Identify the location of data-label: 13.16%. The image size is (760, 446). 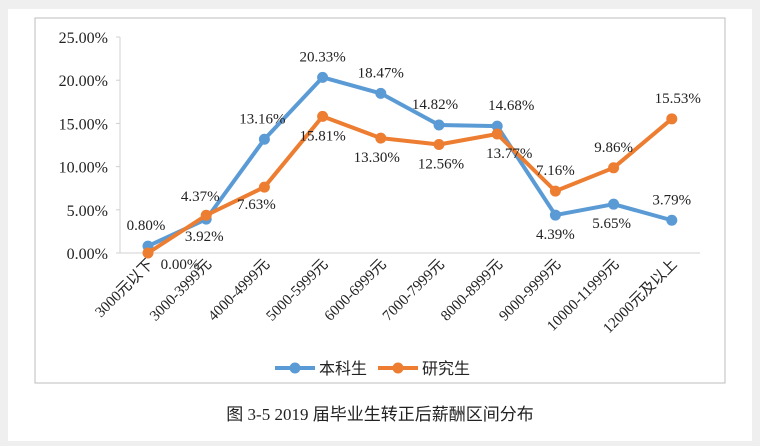
(262, 119).